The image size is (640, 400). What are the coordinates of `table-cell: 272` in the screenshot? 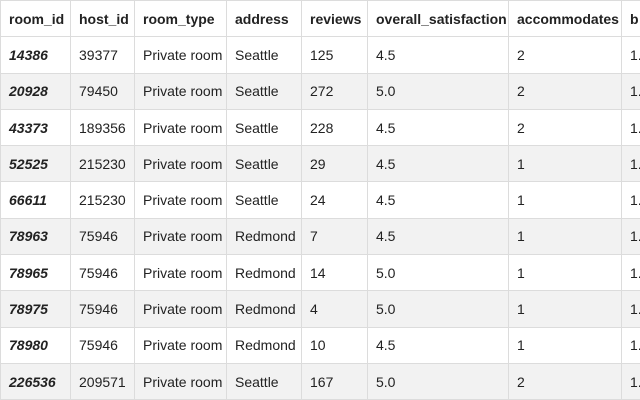 It's located at (334, 91).